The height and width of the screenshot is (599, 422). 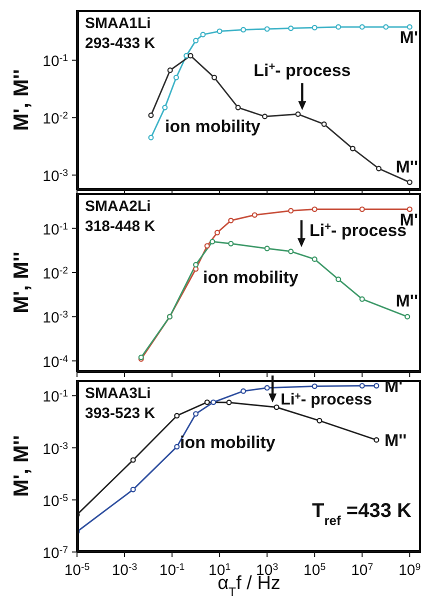 What do you see at coordinates (315, 570) in the screenshot?
I see `x-tick-label: 10$^{5}$` at bounding box center [315, 570].